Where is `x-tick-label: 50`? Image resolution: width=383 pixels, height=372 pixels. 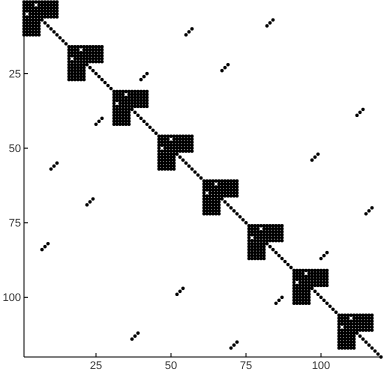
x-tick-label: 50 is located at coordinates (171, 366).